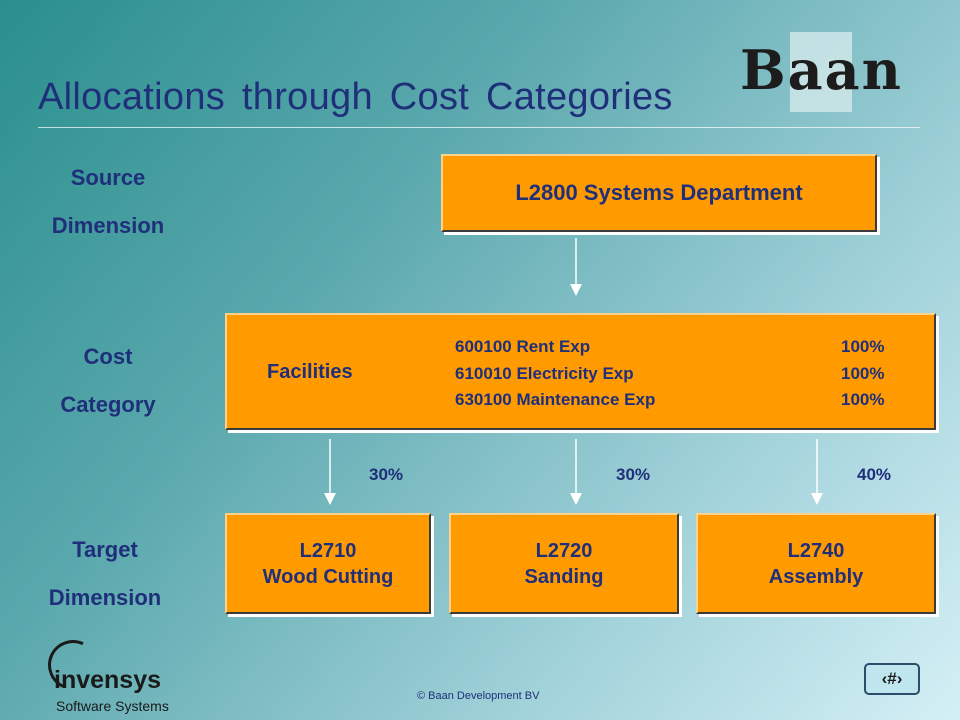 Image resolution: width=960 pixels, height=720 pixels. Describe the element at coordinates (874, 474) in the screenshot. I see `allocation-percent-l2740: 40%` at that location.